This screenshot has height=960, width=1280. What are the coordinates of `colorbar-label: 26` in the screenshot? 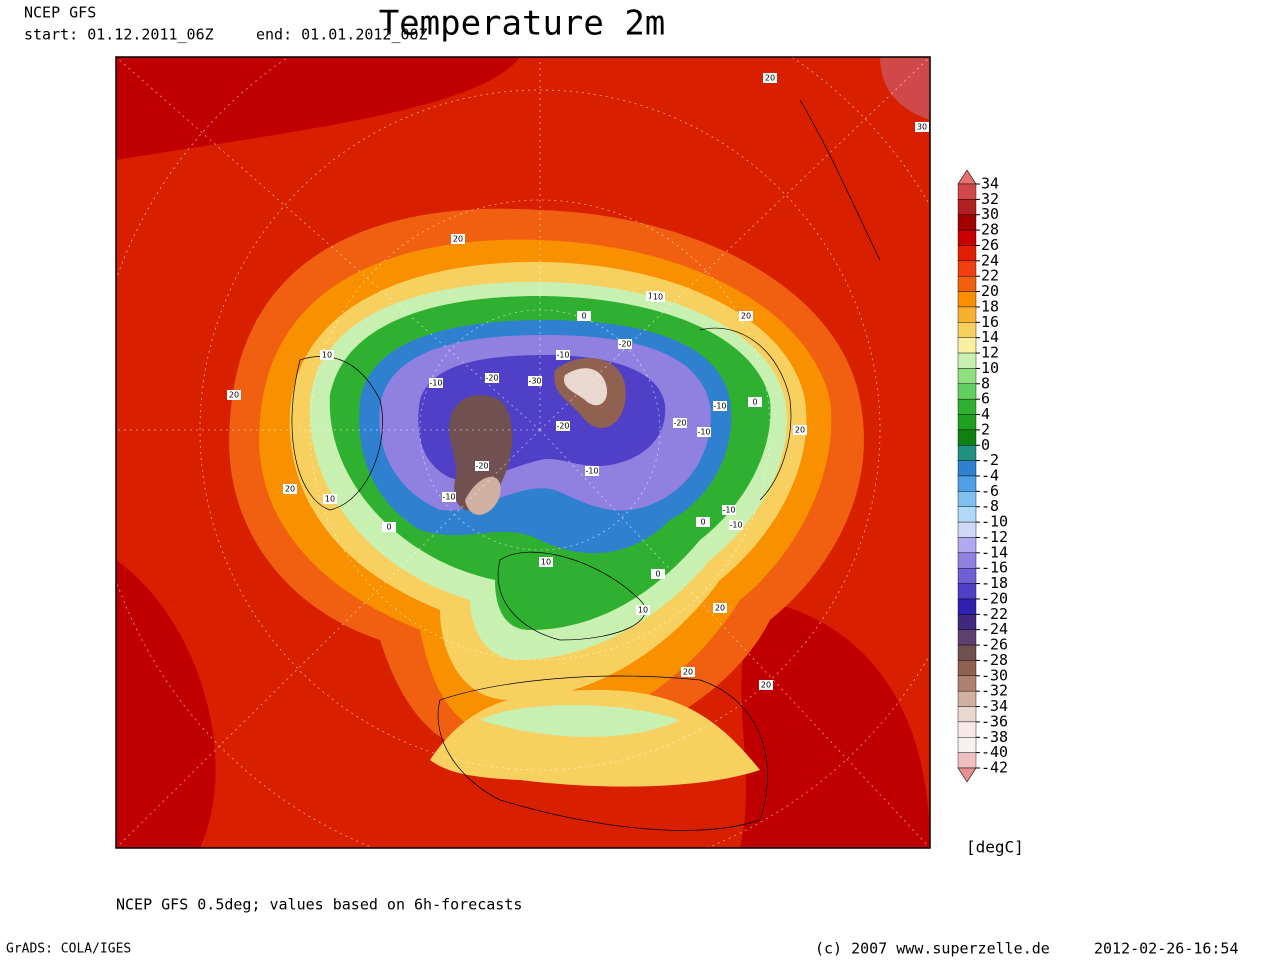 It's located at (990, 245).